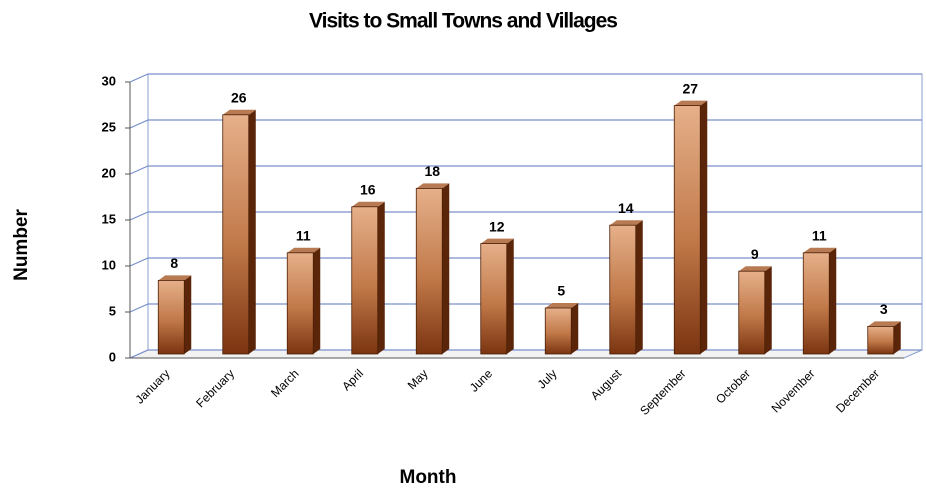 The height and width of the screenshot is (492, 926). Describe the element at coordinates (432, 171) in the screenshot. I see `data-label: 18` at that location.